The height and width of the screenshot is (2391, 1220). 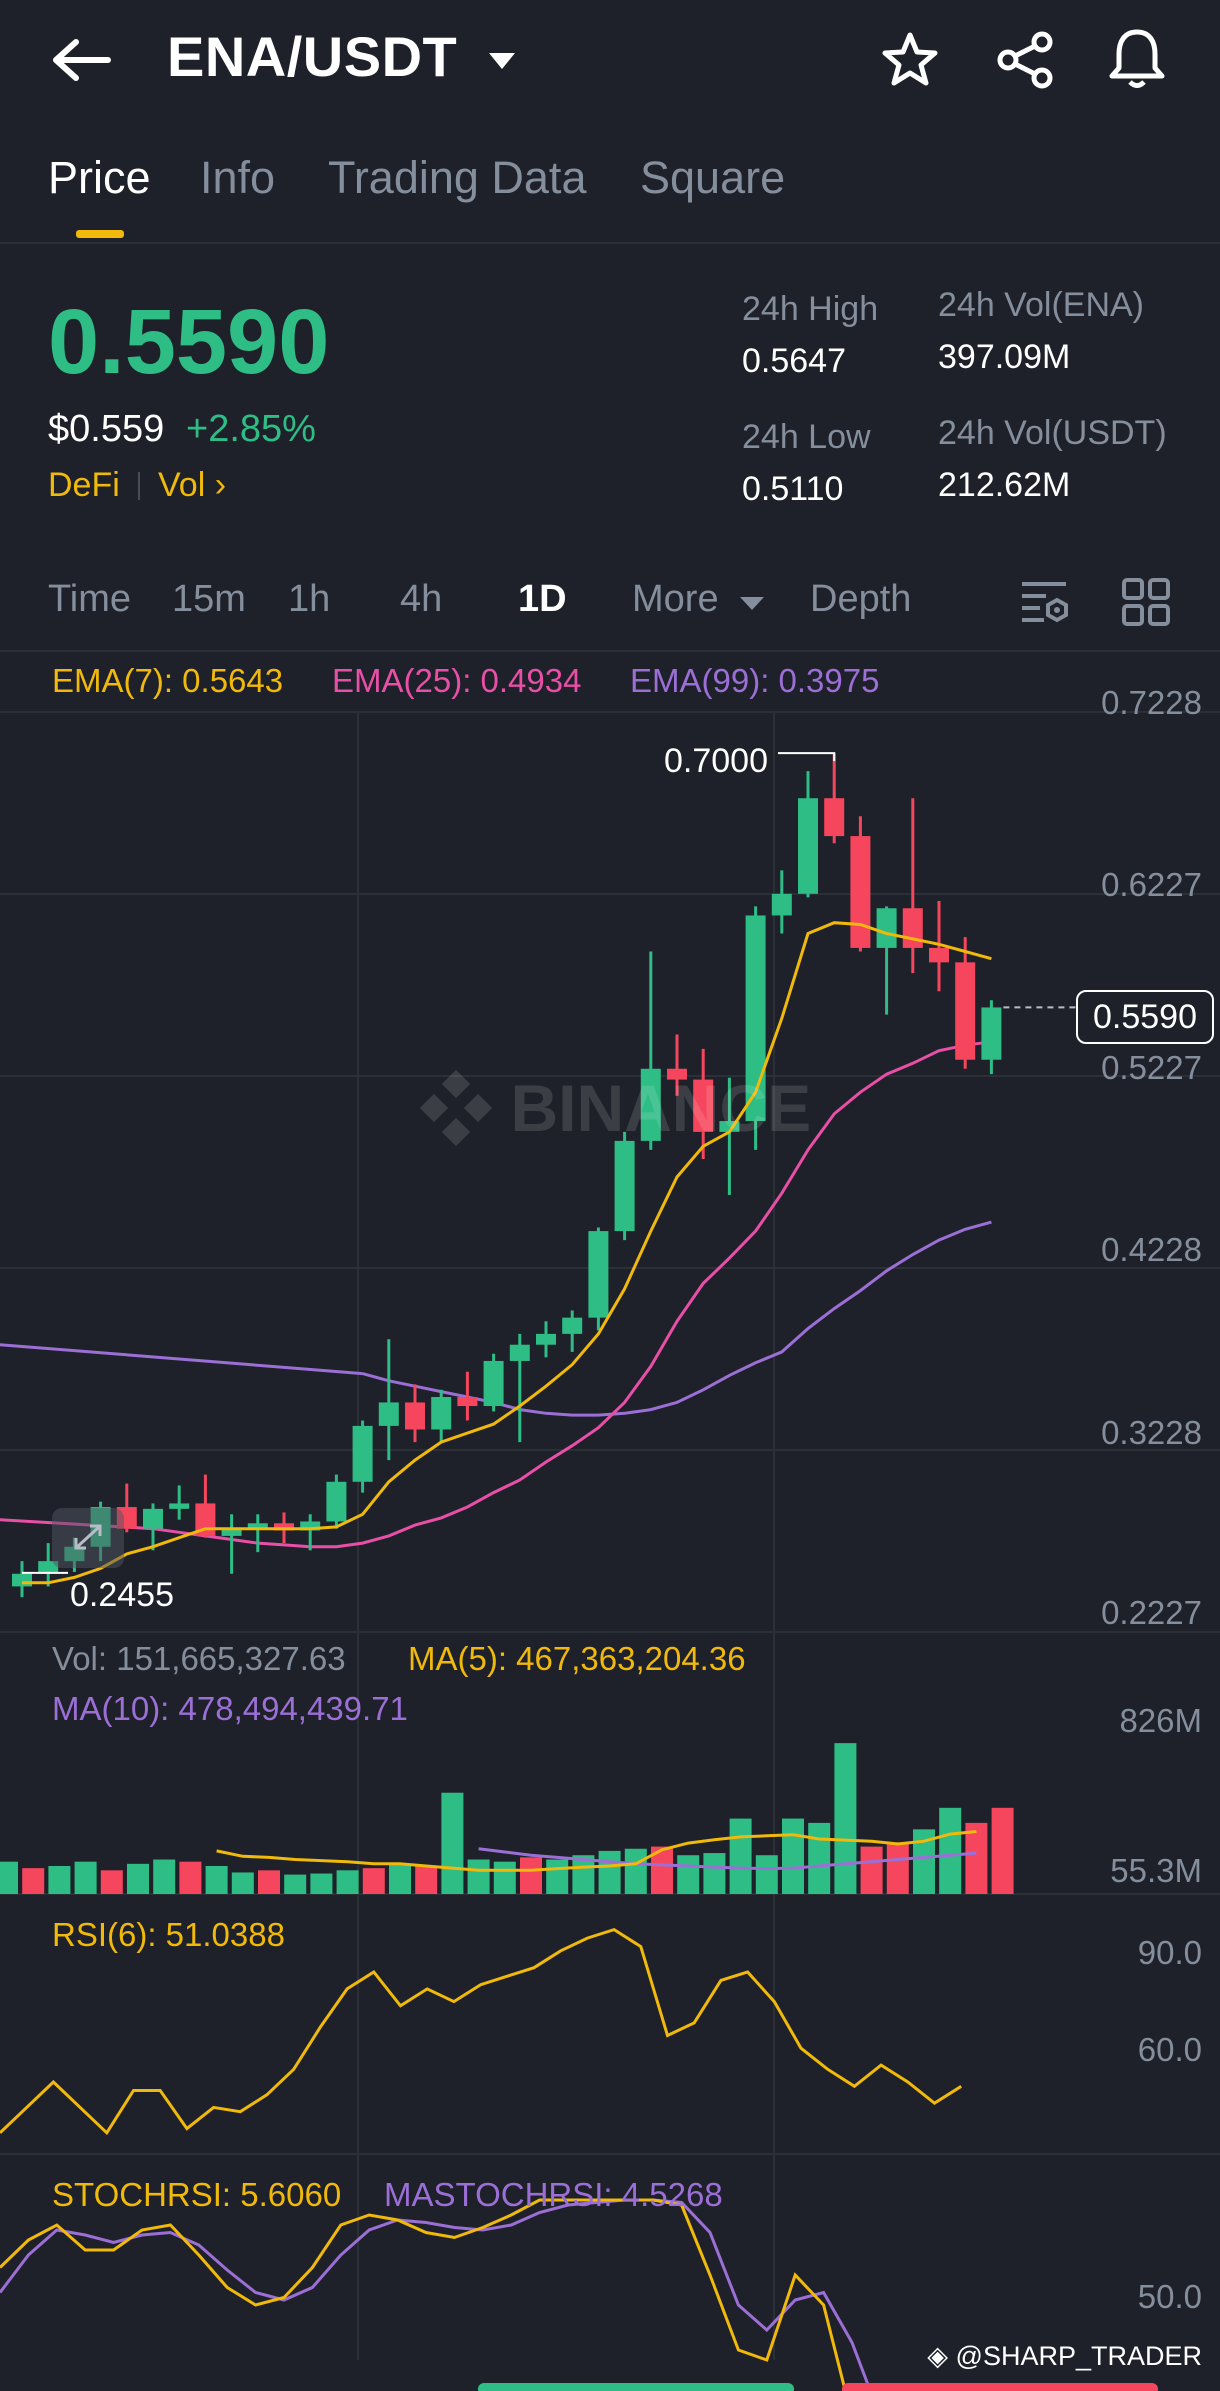 What do you see at coordinates (807, 757) in the screenshot?
I see `high-marker-leader` at bounding box center [807, 757].